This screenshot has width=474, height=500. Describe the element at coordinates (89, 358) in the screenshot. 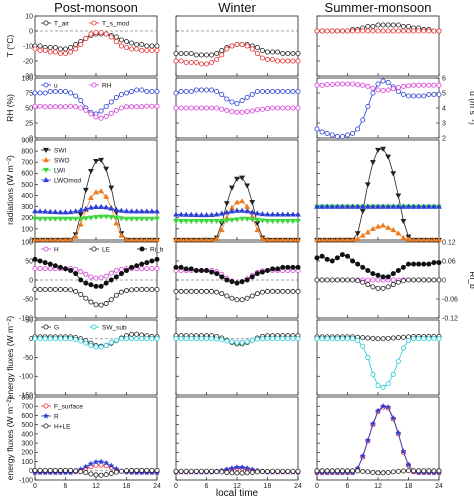

I see `panel-post-monsoon-row-5: -150 -100 -50 0 50 G SW_sub` at that location.